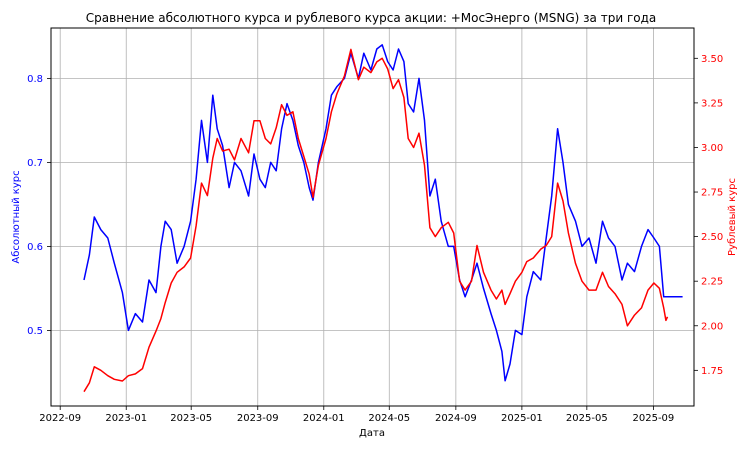  I want to click on x-tick-label: 2025-09, so click(654, 418).